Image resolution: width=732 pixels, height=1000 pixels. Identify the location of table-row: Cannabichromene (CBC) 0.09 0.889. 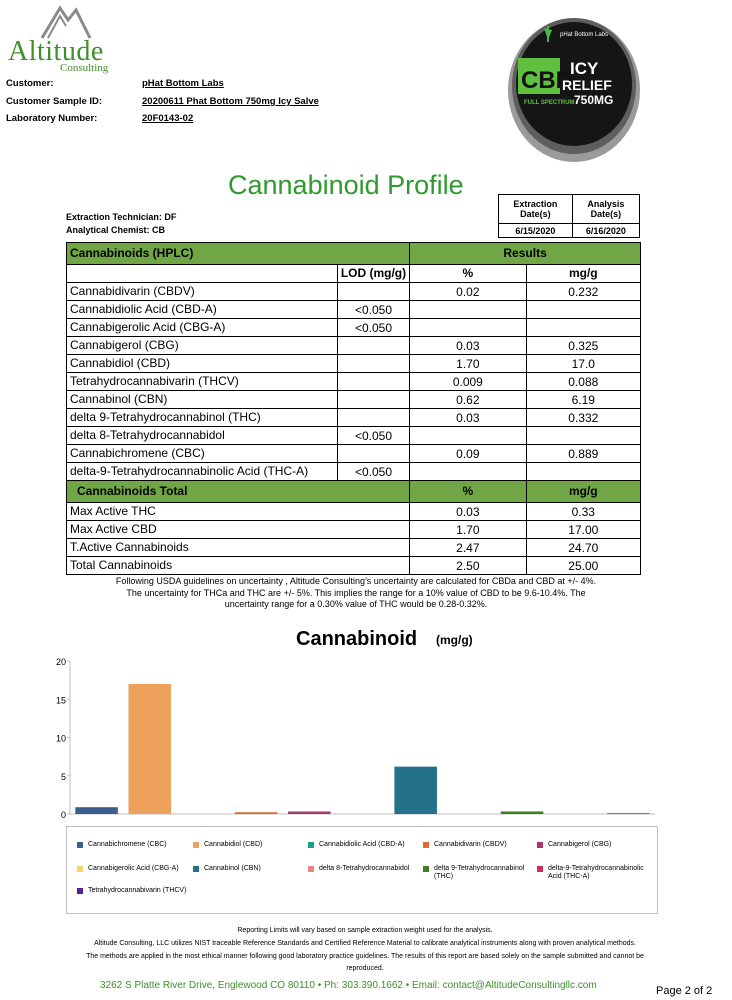
(354, 453).